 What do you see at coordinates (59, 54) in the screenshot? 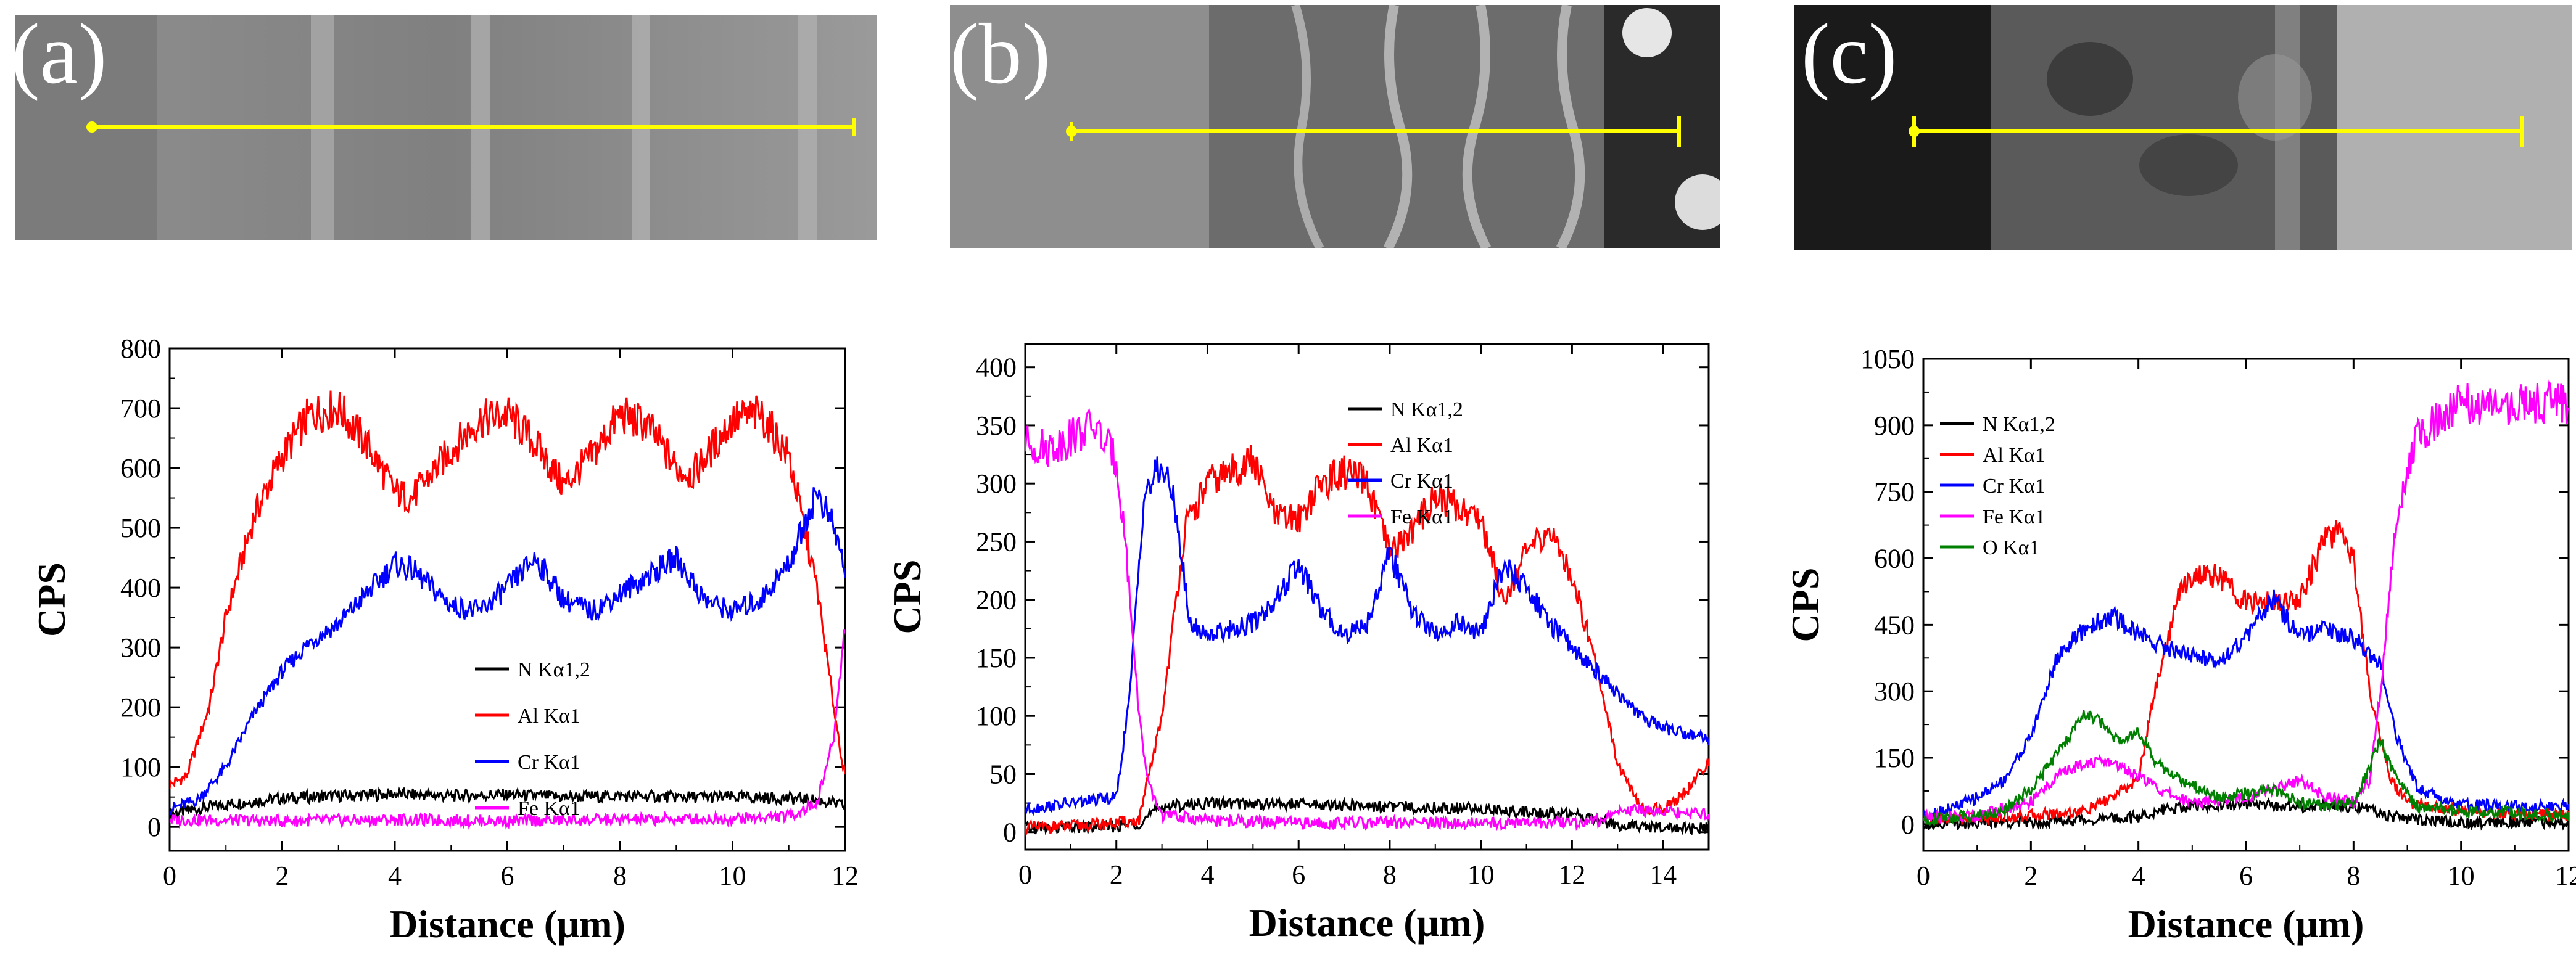
I see `panel-label-a: (a)` at bounding box center [59, 54].